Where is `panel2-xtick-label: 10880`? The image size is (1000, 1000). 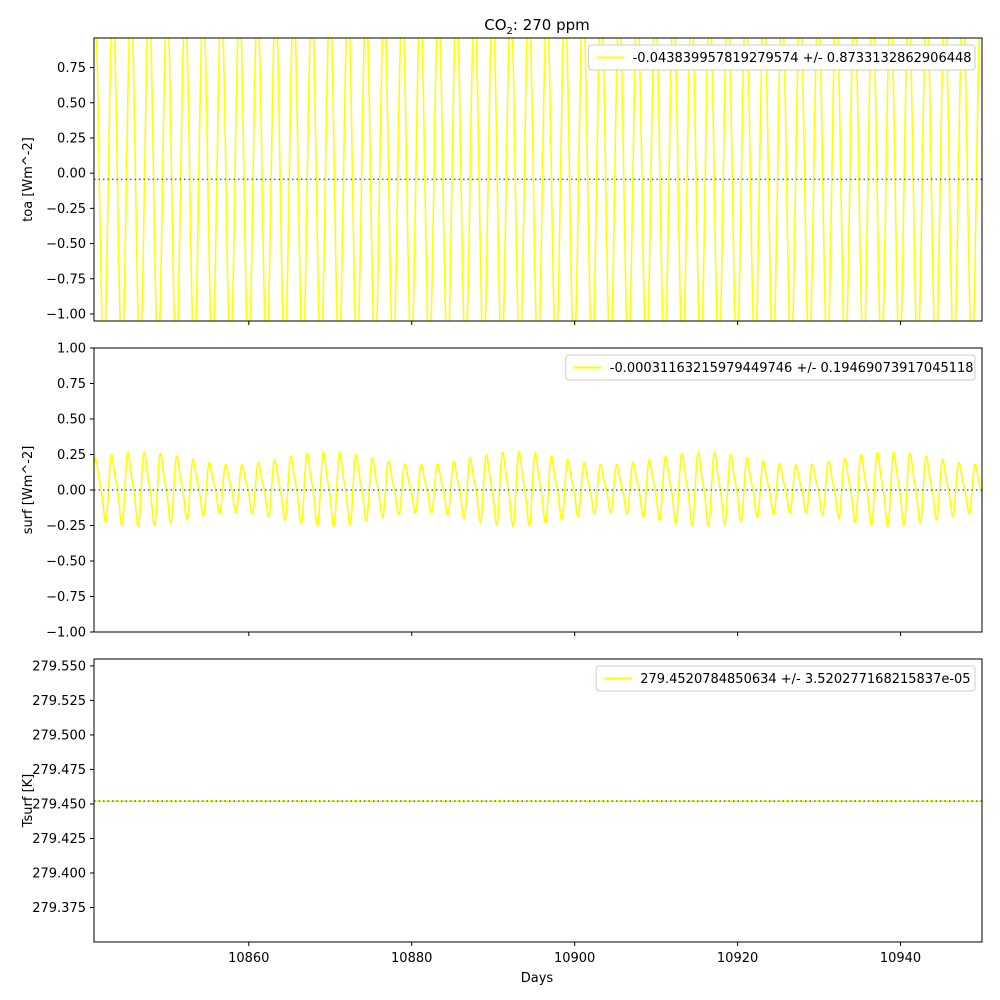
panel2-xtick-label: 10880 is located at coordinates (411, 958).